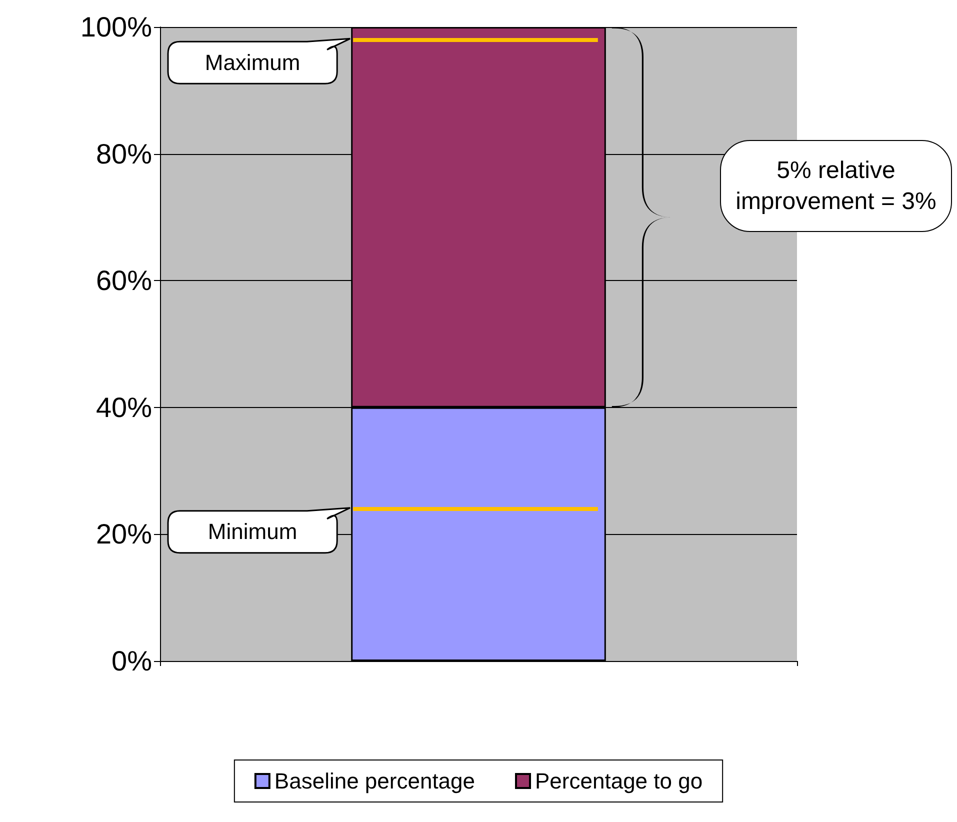 This screenshot has height=822, width=957. I want to click on y-tick-label: 0%, so click(132, 661).